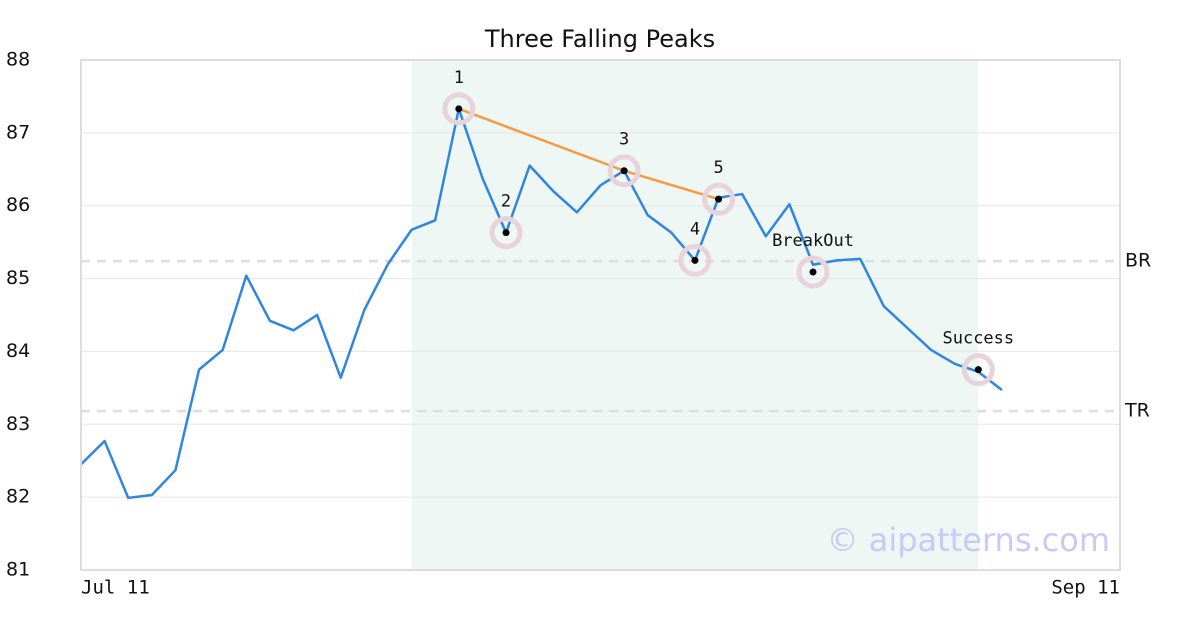 This screenshot has height=630, width=1200. Describe the element at coordinates (18, 132) in the screenshot. I see `y-tick-label: 87` at that location.